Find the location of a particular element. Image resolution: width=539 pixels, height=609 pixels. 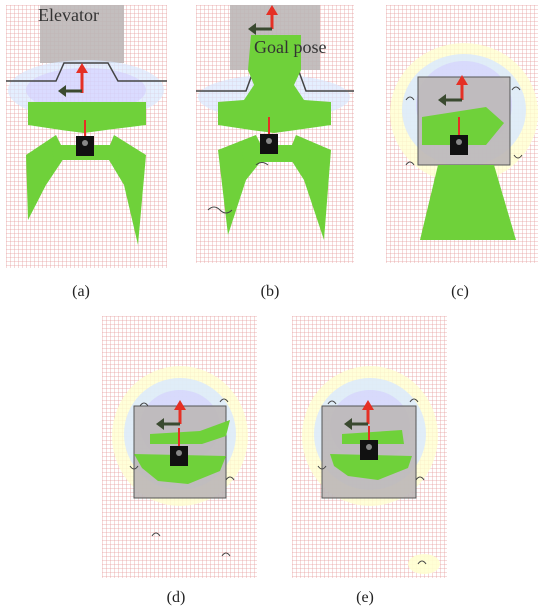

panel-e-map is located at coordinates (369, 447).